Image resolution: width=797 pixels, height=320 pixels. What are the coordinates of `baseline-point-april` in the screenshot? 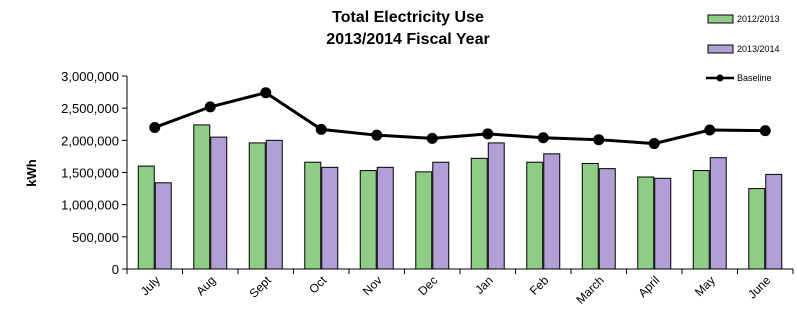 It's located at (654, 144).